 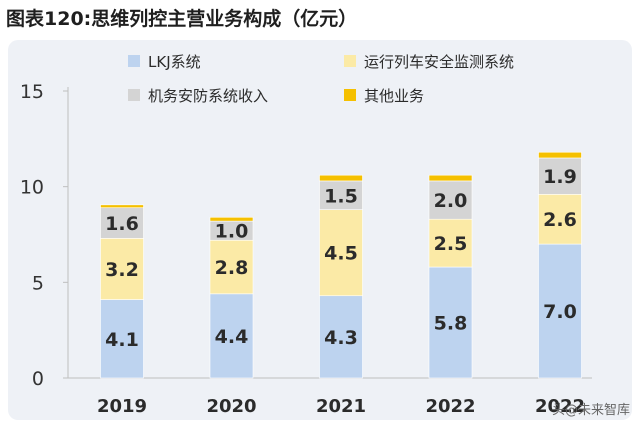 I want to click on y-tick-label: 0, so click(x=38, y=379).